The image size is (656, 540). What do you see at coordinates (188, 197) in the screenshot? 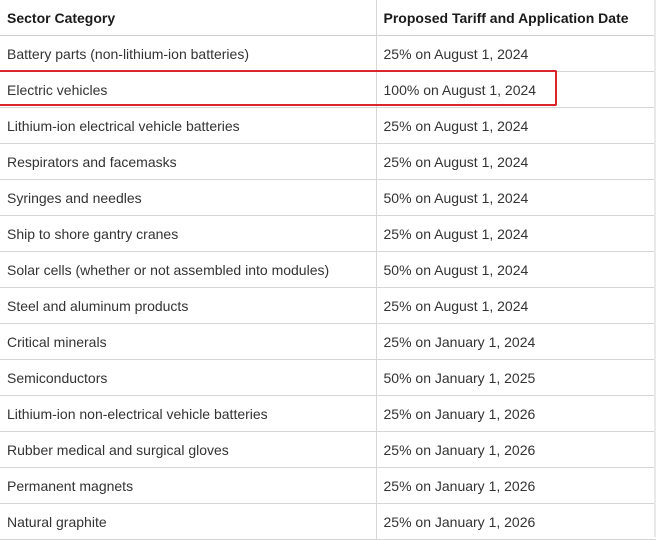
I see `sector-cell: Syringes and needles` at bounding box center [188, 197].